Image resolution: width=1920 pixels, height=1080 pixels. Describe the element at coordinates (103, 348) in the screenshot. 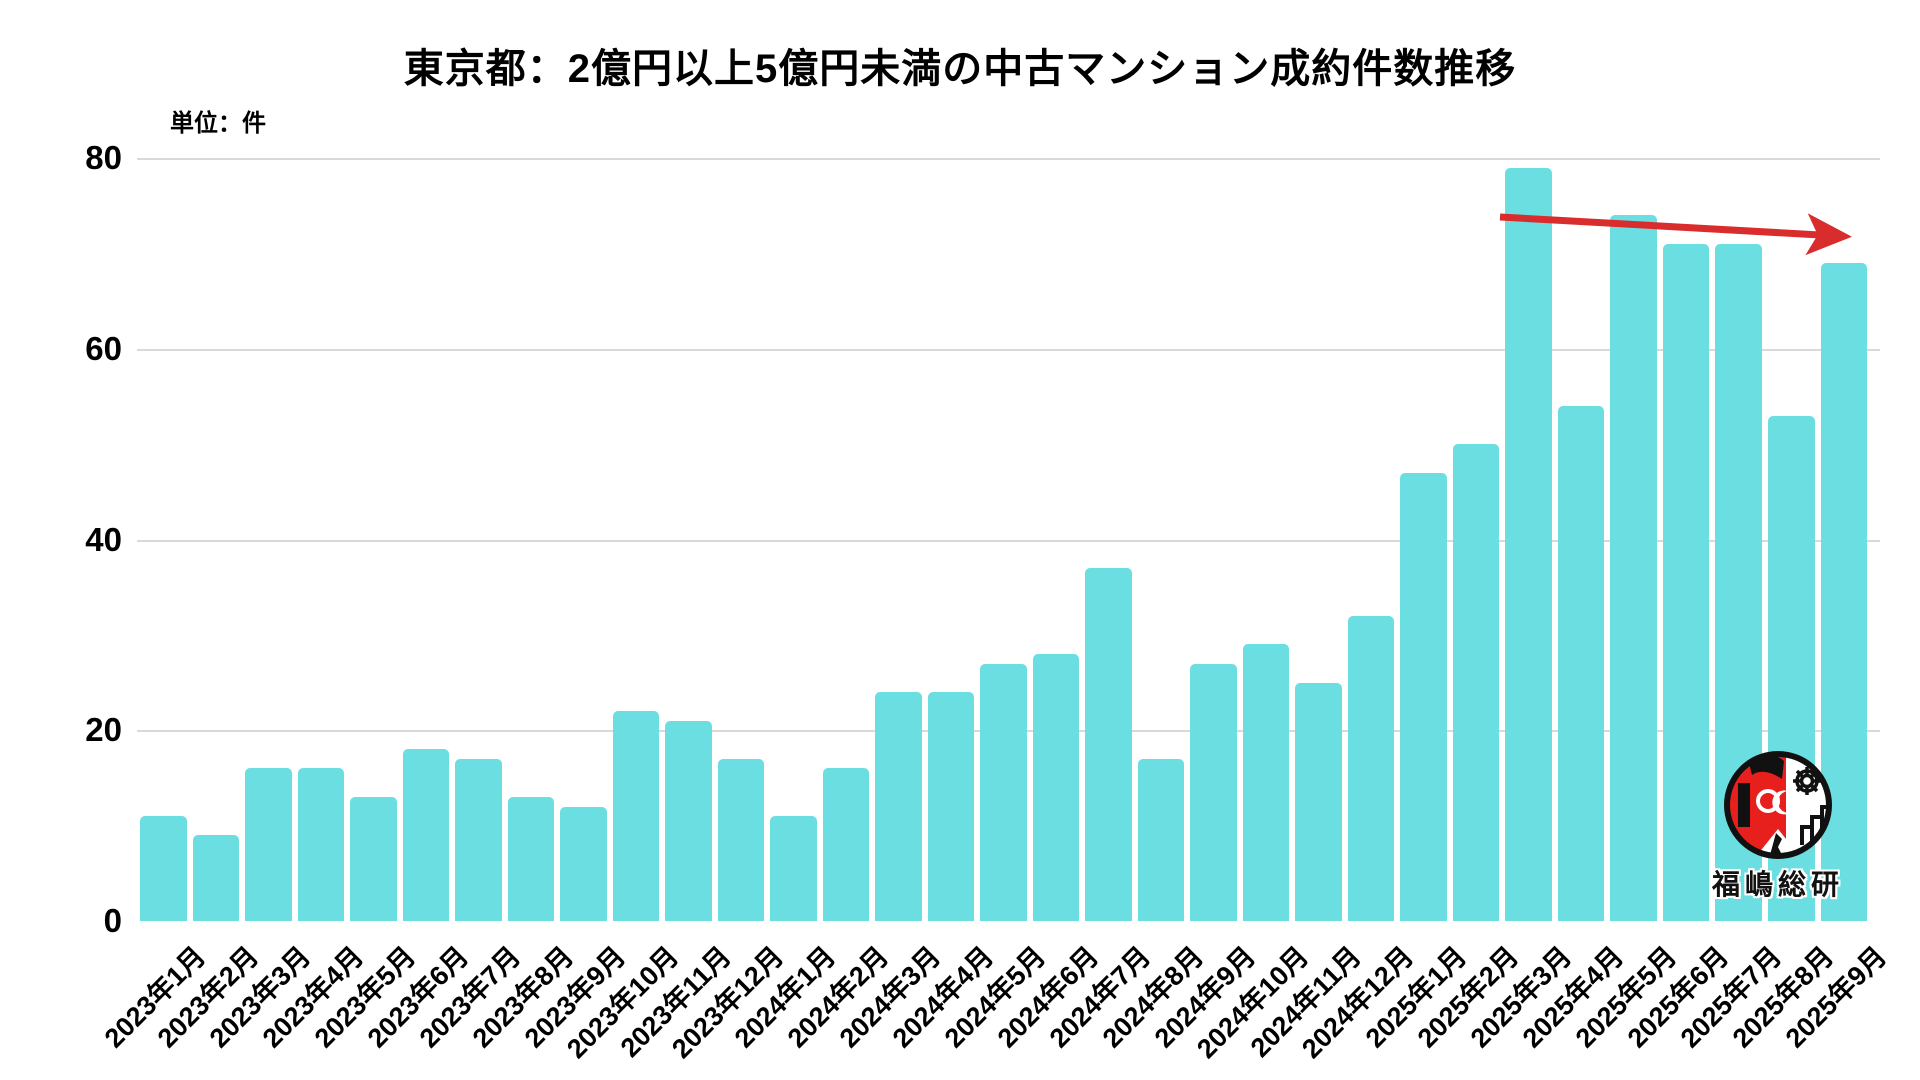

I see `y-axis-tick-label: 60` at that location.